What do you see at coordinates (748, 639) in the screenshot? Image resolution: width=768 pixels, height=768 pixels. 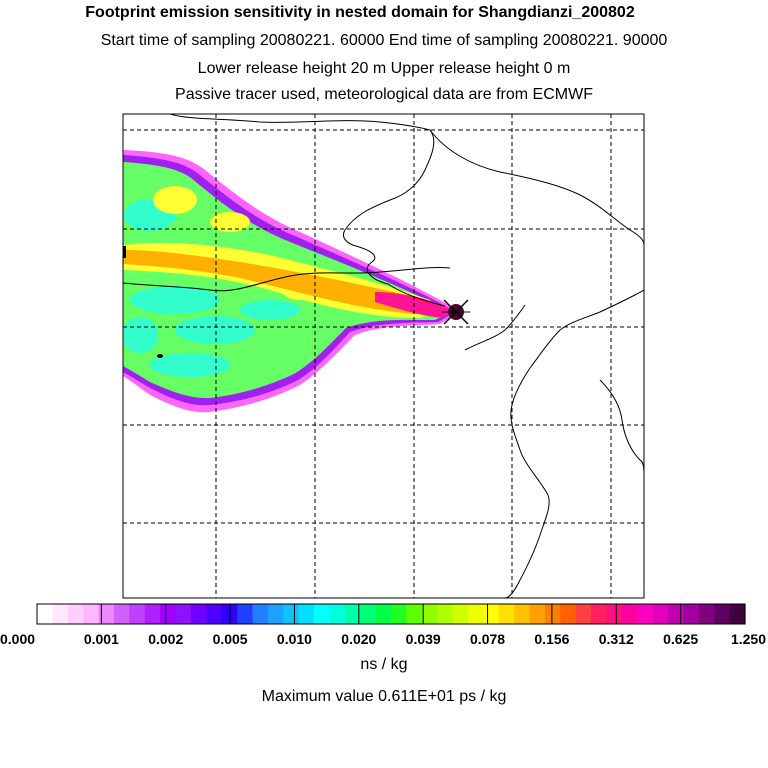 I see `legend-tick-label: 1.250` at bounding box center [748, 639].